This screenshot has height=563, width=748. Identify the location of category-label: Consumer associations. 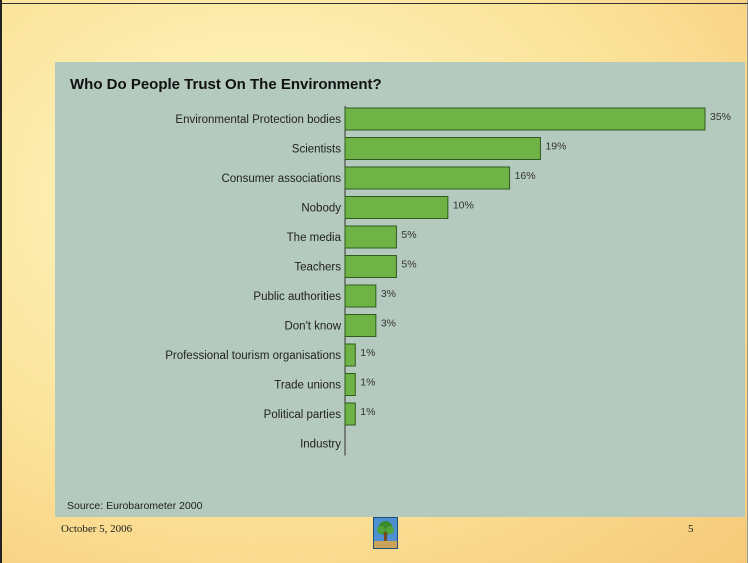
(281, 179).